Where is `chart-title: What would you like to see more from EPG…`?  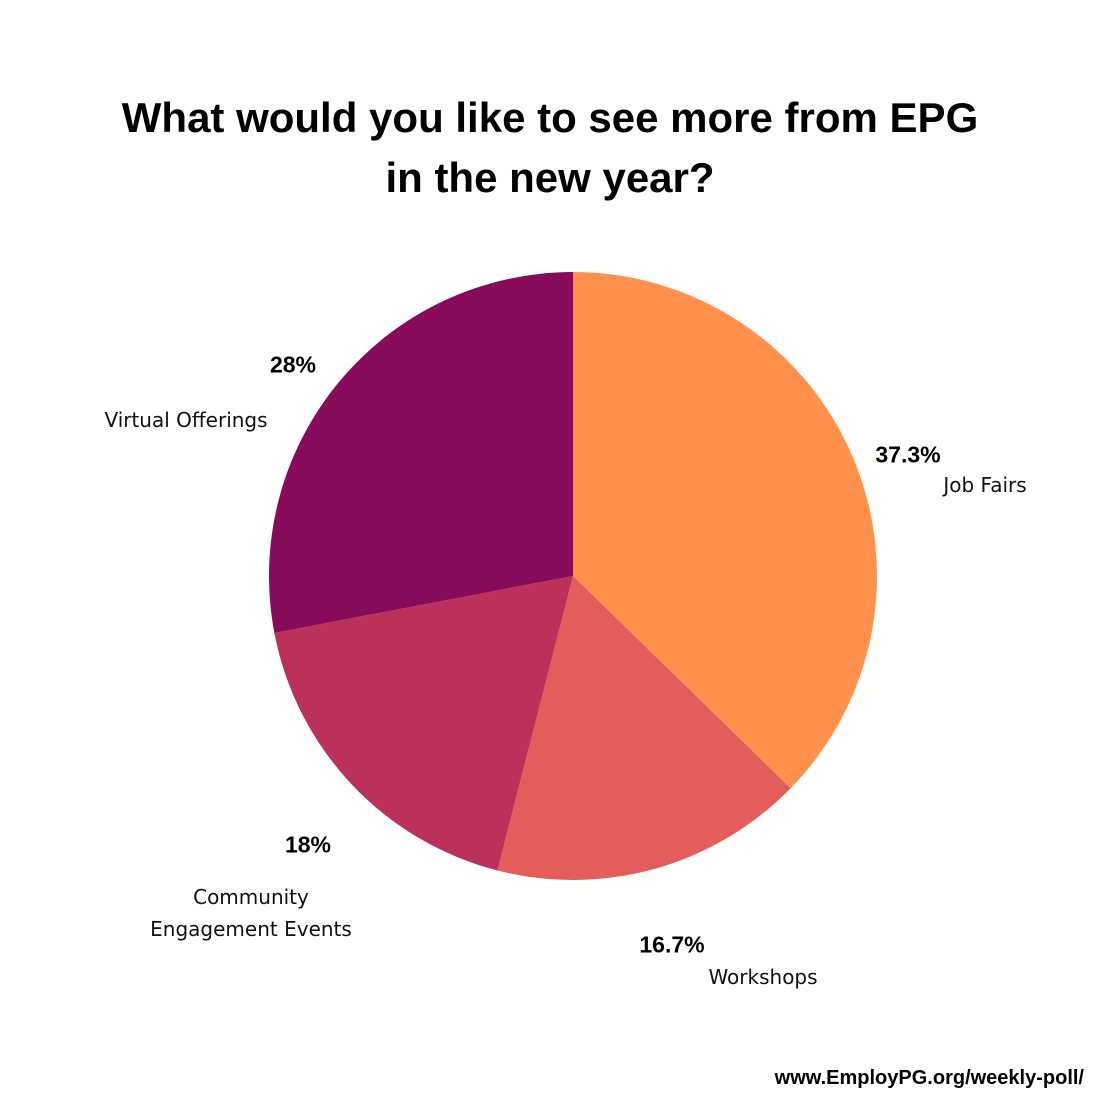
chart-title: What would you like to see more from EPG… is located at coordinates (550, 147).